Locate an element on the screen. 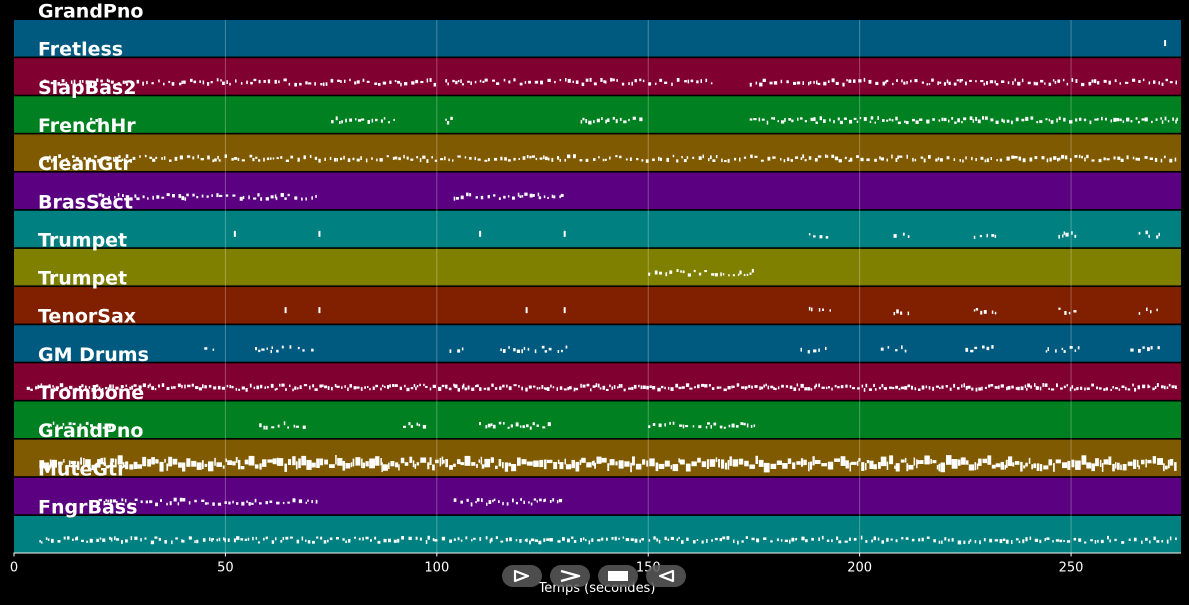  play-button is located at coordinates (570, 576).